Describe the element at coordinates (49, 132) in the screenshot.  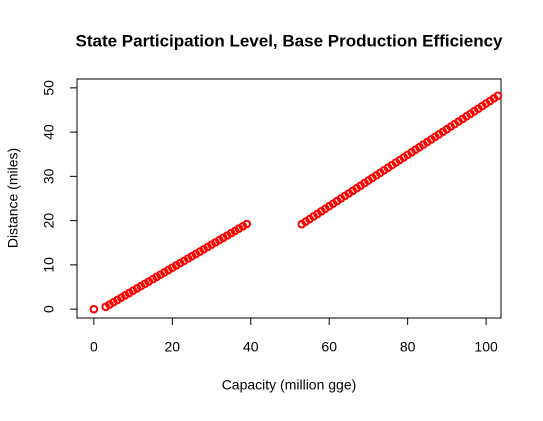
I see `y-tick-label: 40` at that location.